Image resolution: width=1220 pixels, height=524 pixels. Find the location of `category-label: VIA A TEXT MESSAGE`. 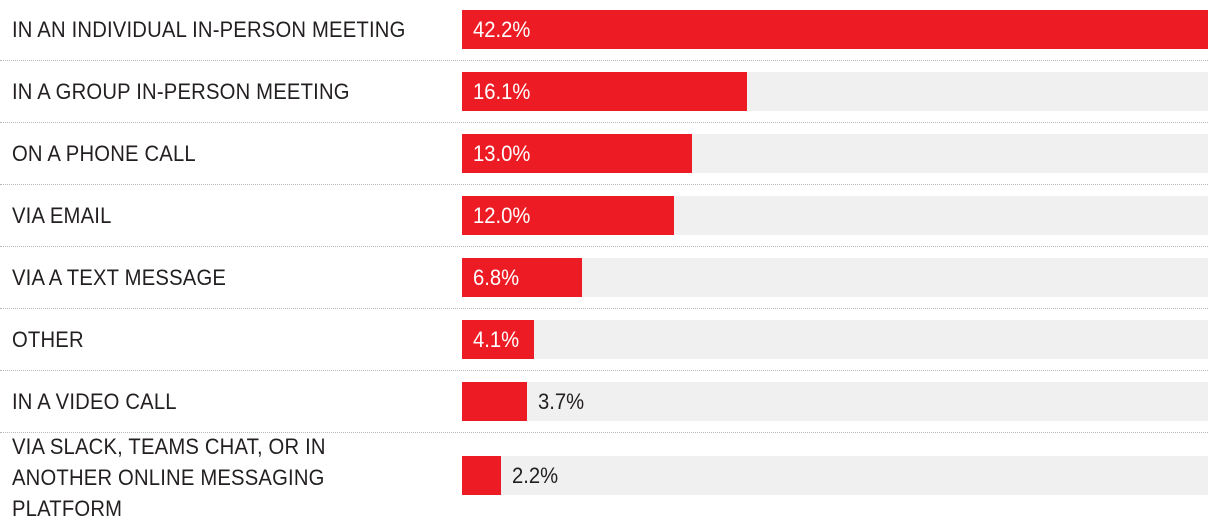

category-label: VIA A TEXT MESSAGE is located at coordinates (119, 277).